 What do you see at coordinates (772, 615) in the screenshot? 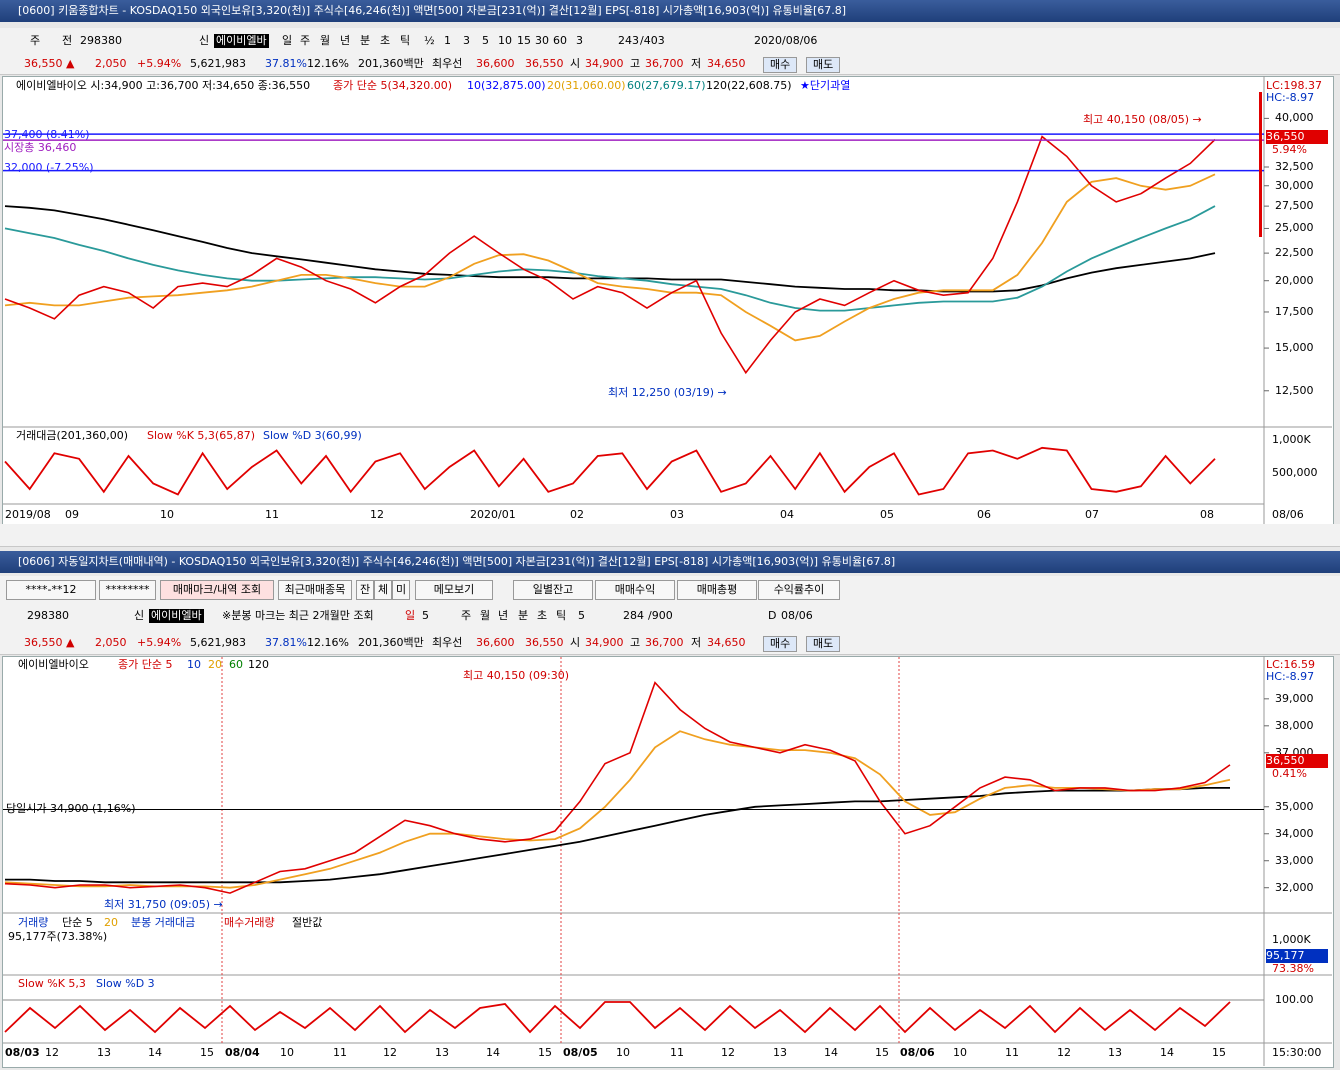
I see `toolbar-item: D` at bounding box center [772, 615].